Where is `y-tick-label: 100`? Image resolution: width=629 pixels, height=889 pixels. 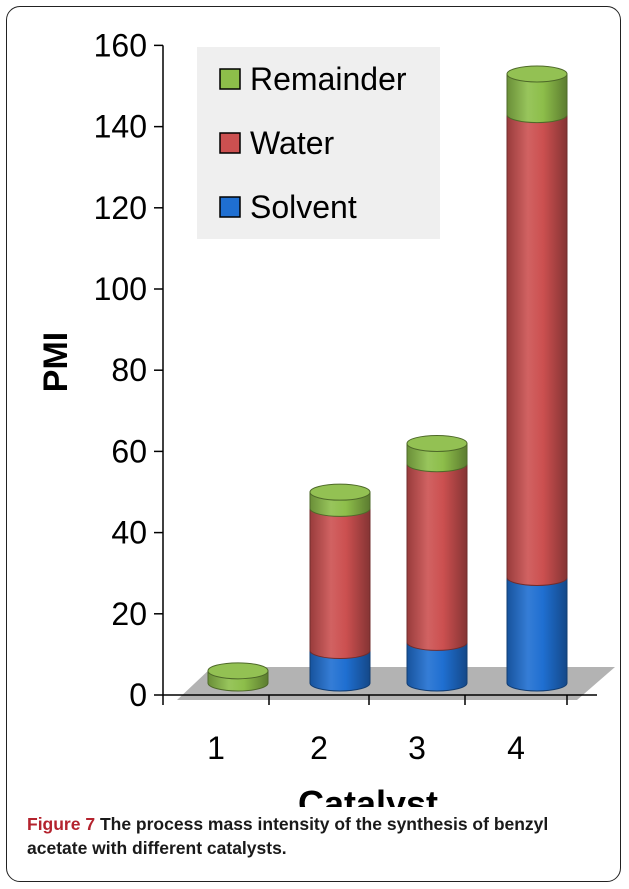
y-tick-label: 100 is located at coordinates (120, 289).